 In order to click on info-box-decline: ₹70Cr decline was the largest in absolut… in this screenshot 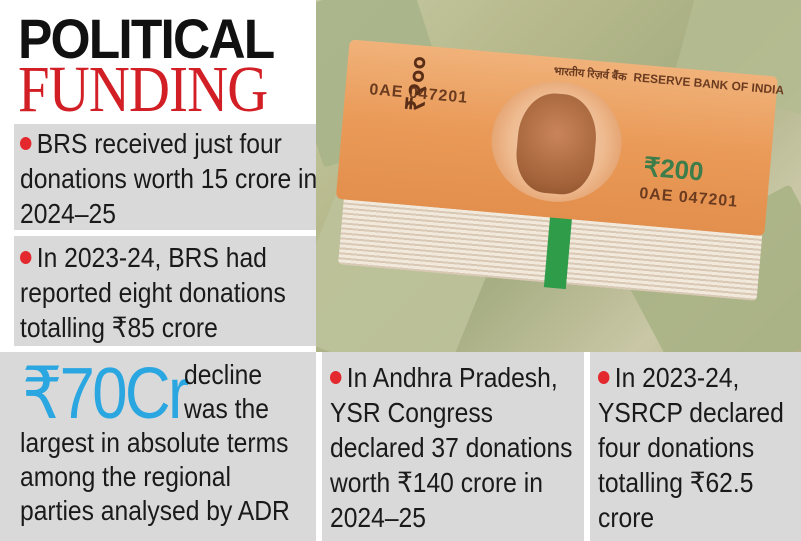, I will do `click(158, 446)`.